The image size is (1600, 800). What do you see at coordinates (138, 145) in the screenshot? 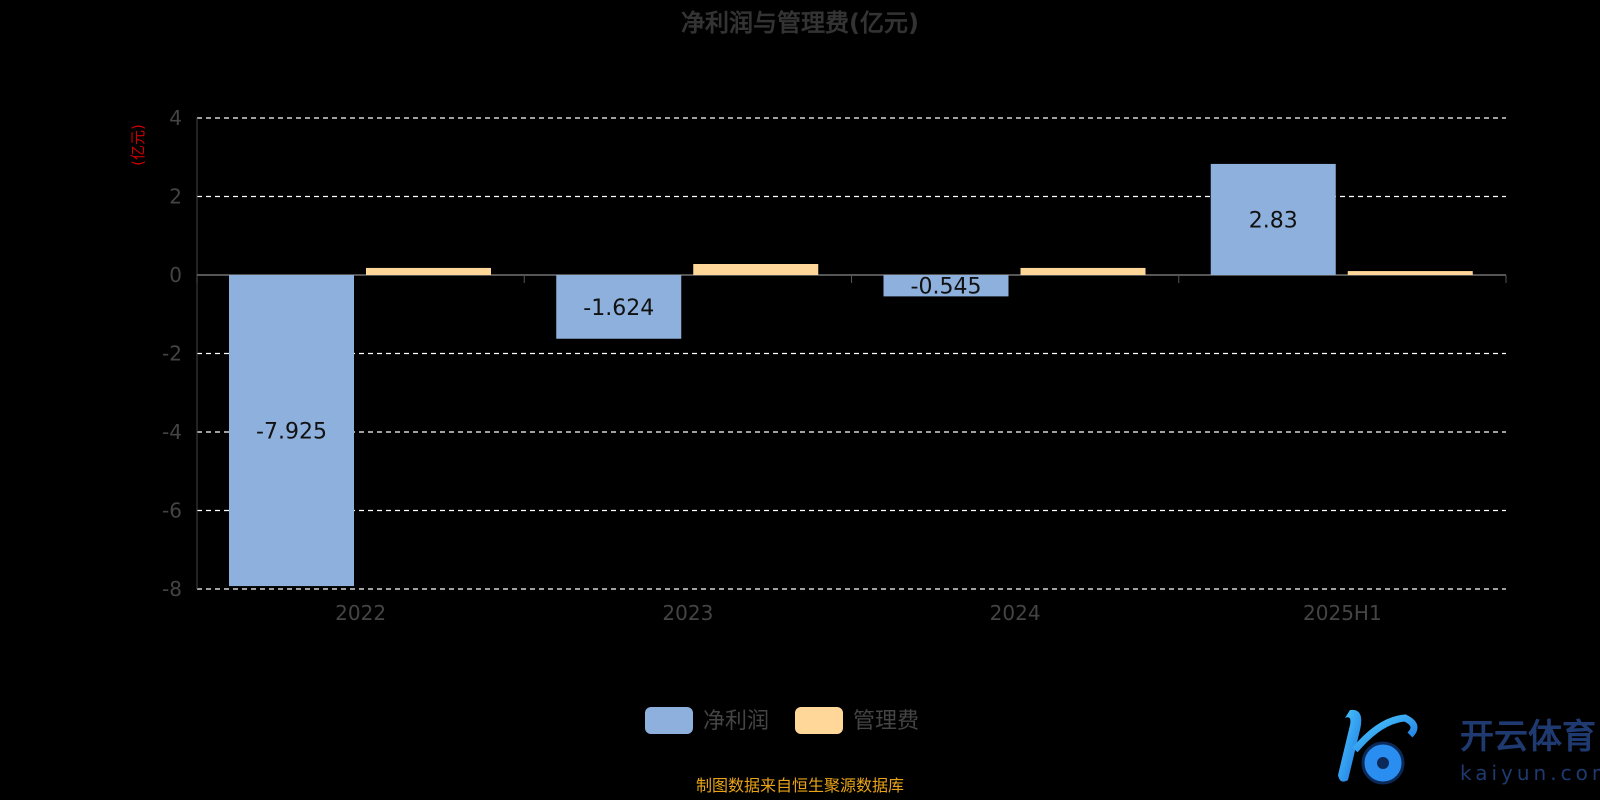
I see `y-axis-label: (亿元)` at bounding box center [138, 145].